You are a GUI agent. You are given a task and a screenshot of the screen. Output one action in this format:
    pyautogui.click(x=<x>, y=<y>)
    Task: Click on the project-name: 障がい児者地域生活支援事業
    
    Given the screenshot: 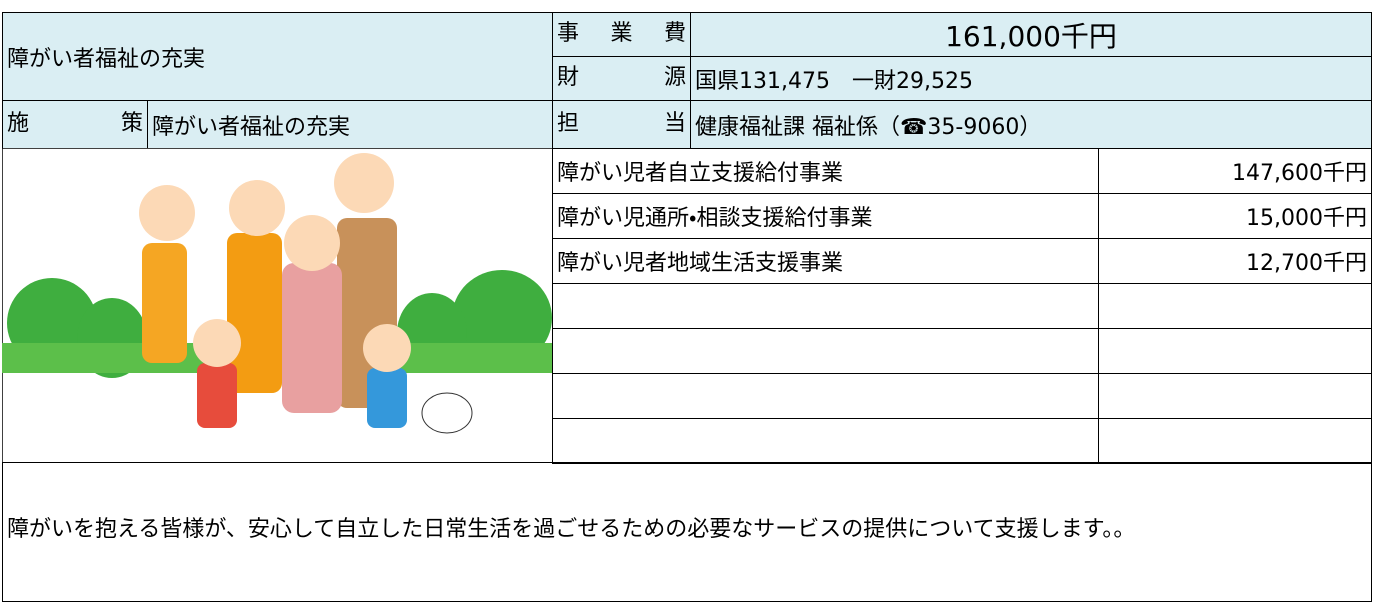 What is the action you would take?
    pyautogui.click(x=825, y=261)
    